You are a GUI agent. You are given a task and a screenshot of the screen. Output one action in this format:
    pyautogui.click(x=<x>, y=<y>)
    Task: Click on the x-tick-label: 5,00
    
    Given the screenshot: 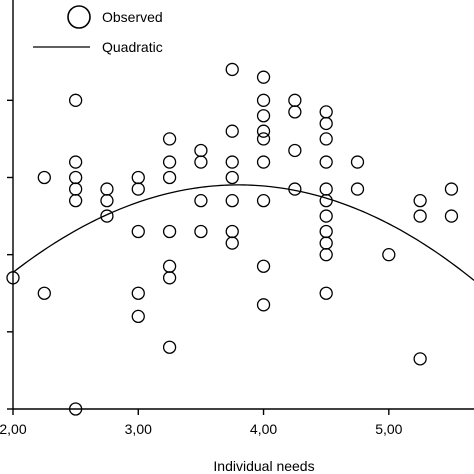 What is the action you would take?
    pyautogui.click(x=388, y=429)
    